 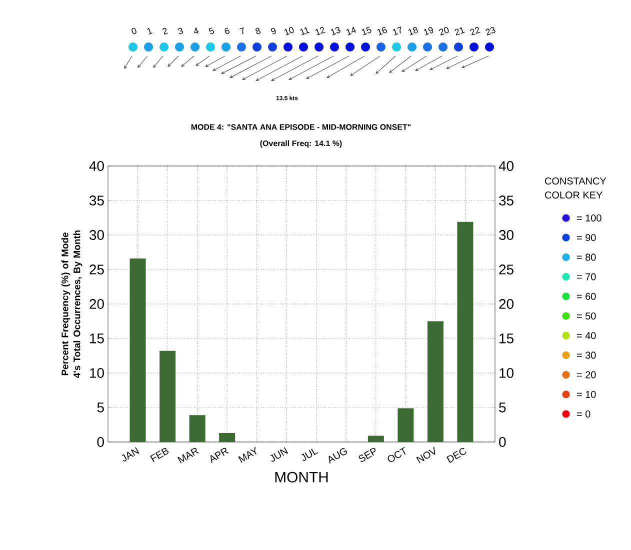 What do you see at coordinates (189, 456) in the screenshot?
I see `x-tick-label: MAR` at bounding box center [189, 456].